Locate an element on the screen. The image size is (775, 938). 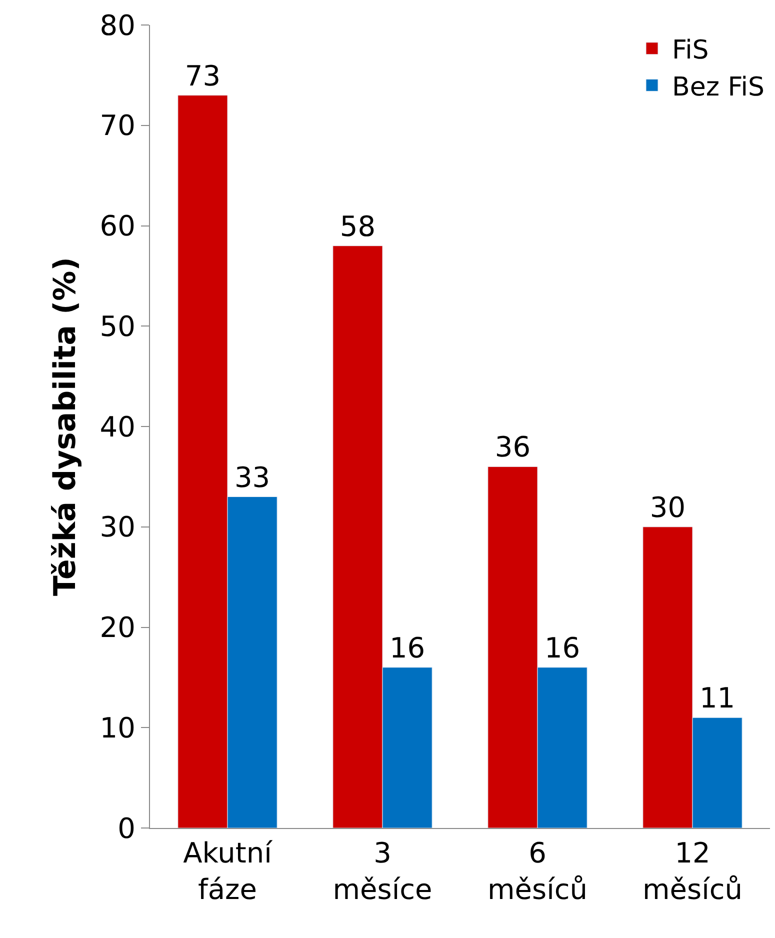
y-tick-label: 10 is located at coordinates (118, 727).